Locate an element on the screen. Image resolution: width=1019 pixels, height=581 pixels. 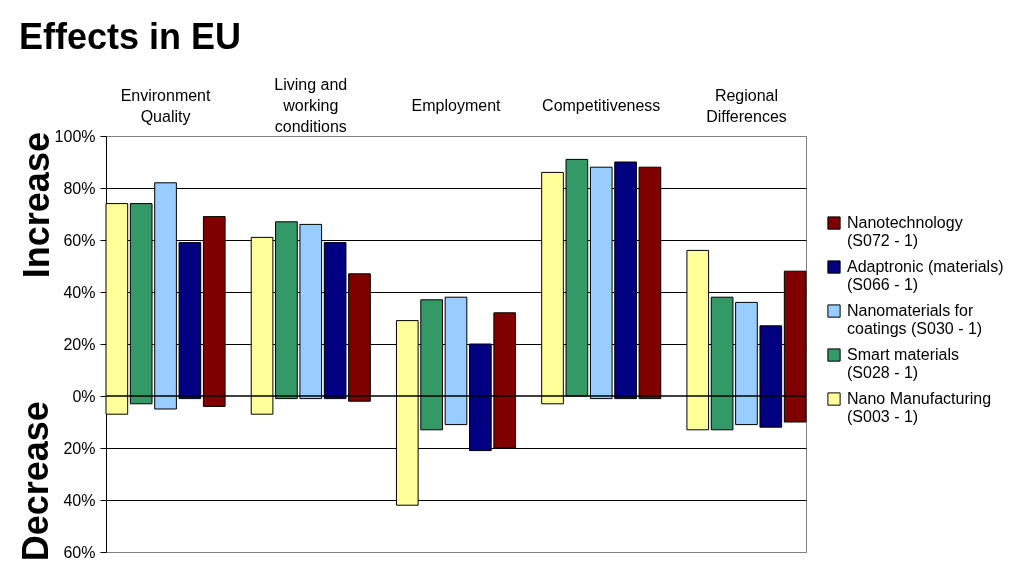
legend-label: Smart materials (S028 - 1) is located at coordinates (903, 364).